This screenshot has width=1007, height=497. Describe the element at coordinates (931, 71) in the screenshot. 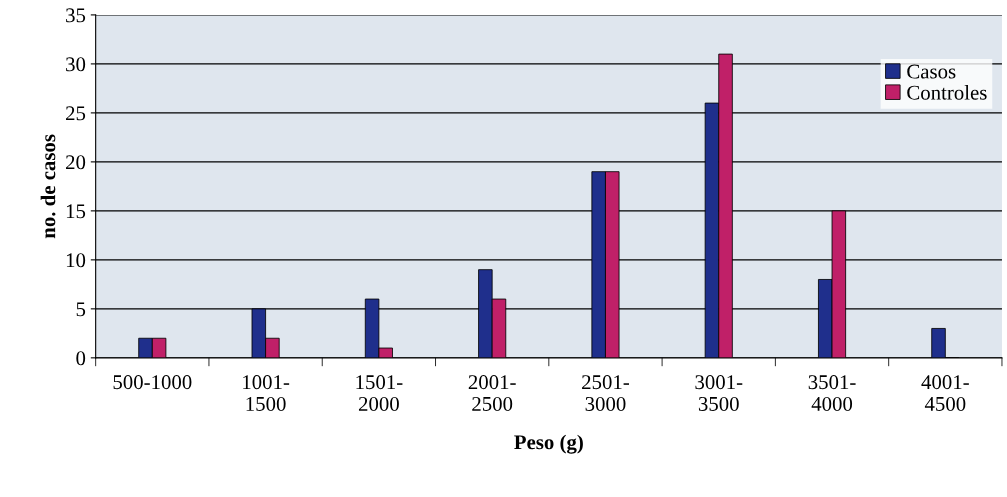

I see `legend-label: Casos` at that location.